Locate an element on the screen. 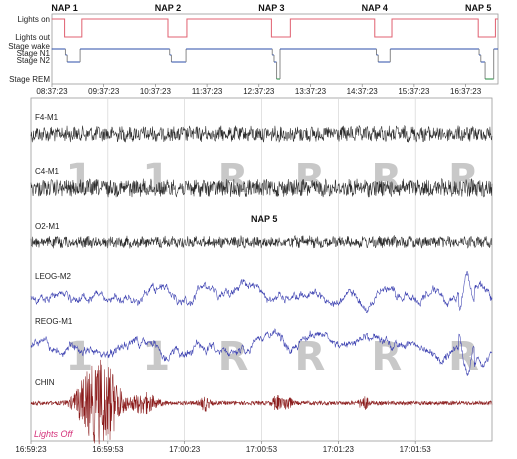 The image size is (517, 459). hypnogram-y-label: Stage N1 is located at coordinates (34, 53).